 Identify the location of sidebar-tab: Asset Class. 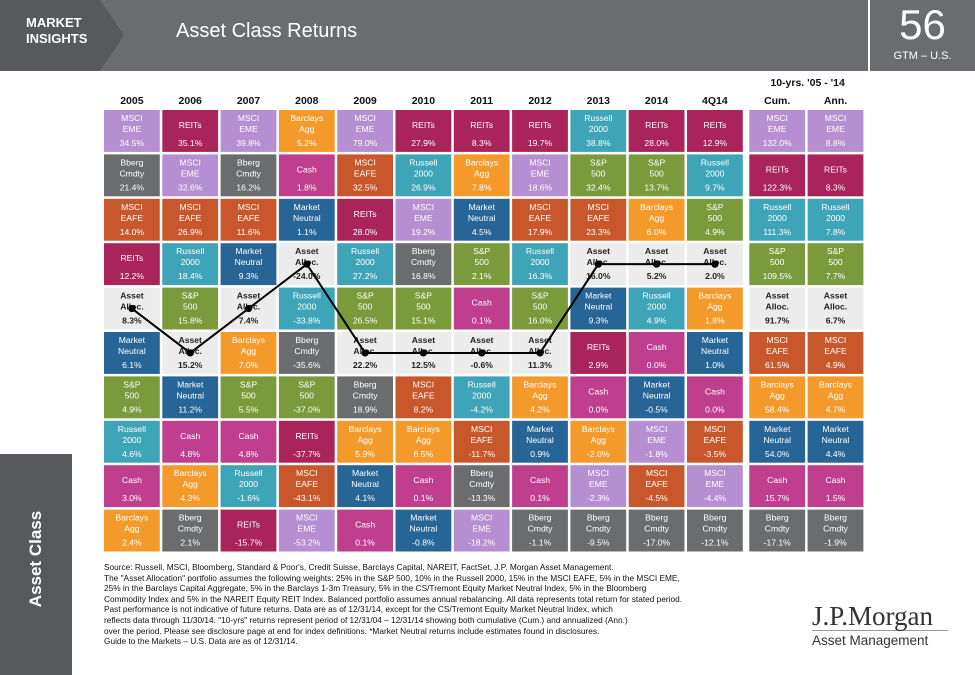
(36, 564).